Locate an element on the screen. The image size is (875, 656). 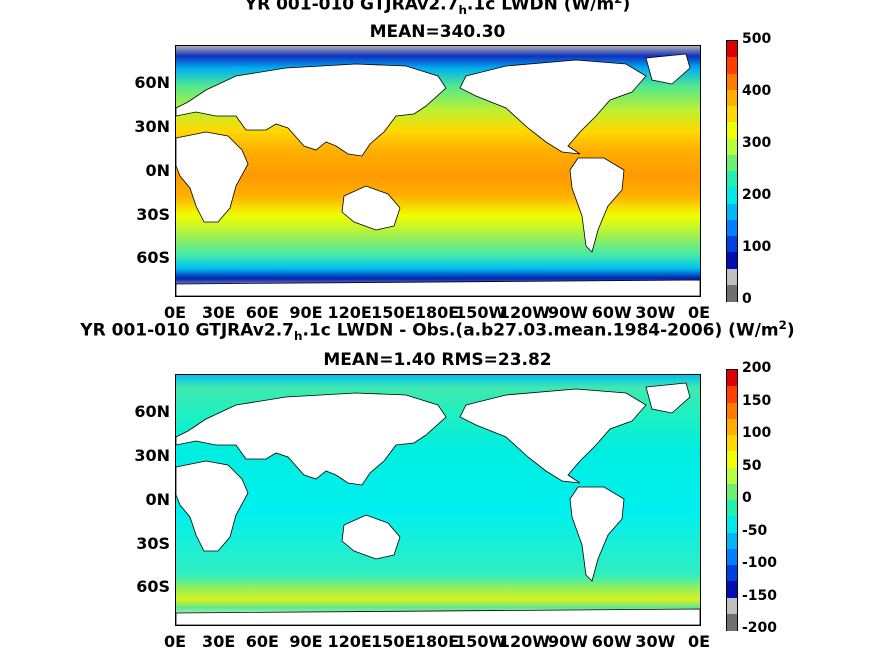
bottom-colorbar is located at coordinates (732, 500).